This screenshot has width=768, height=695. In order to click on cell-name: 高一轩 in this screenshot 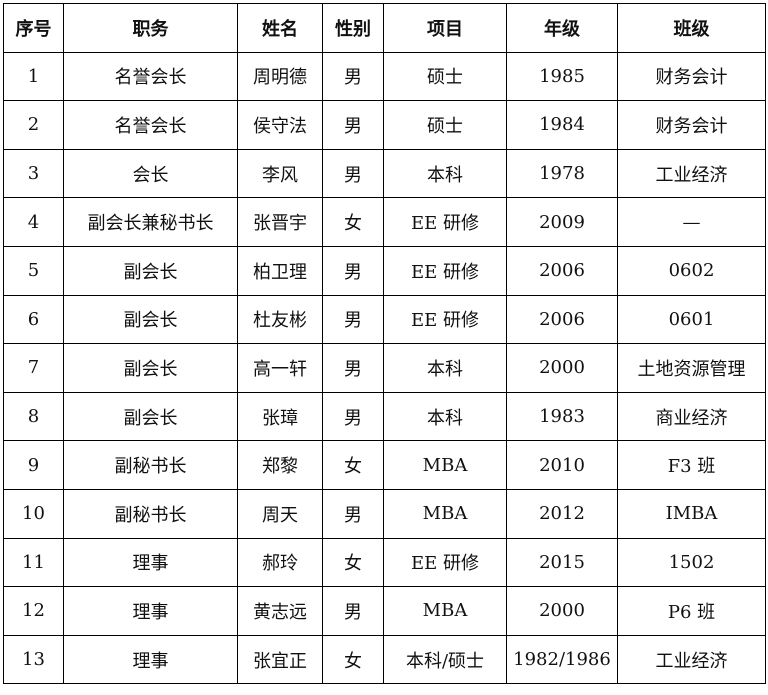, I will do `click(280, 368)`.